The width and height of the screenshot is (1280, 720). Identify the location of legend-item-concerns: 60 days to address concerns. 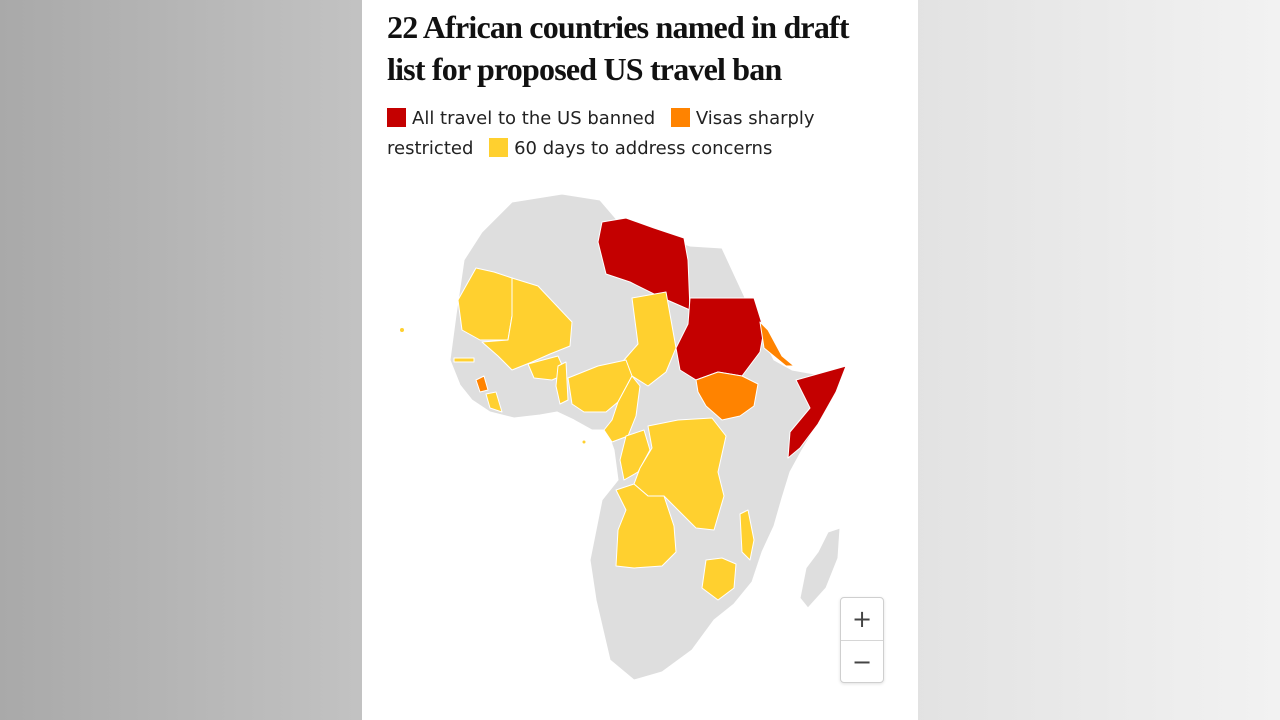
(630, 148).